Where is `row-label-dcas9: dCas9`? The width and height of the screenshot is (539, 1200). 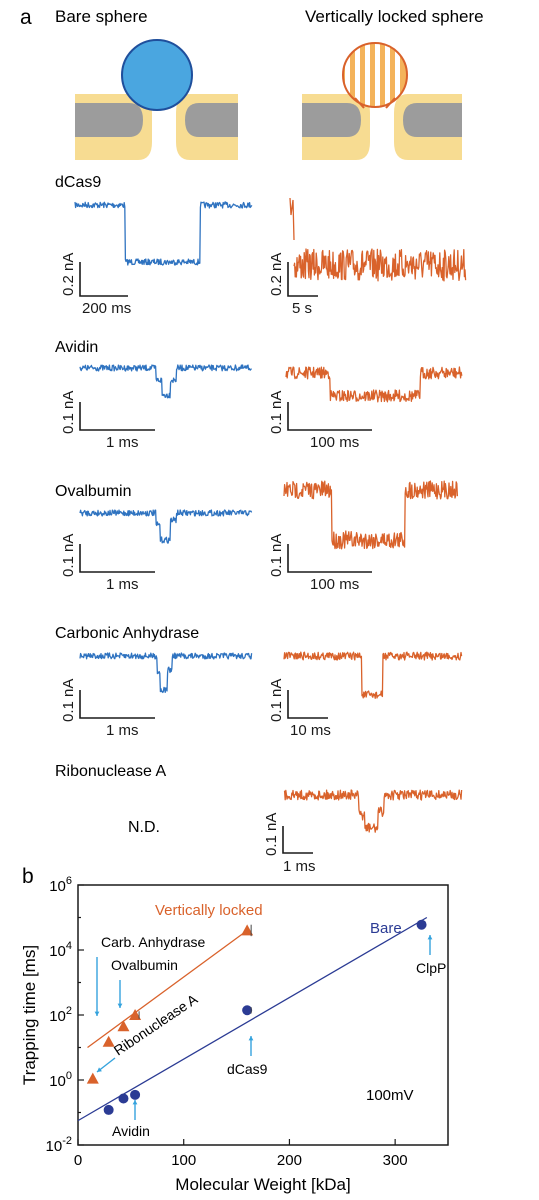
row-label-dcas9: dCas9 is located at coordinates (78, 182).